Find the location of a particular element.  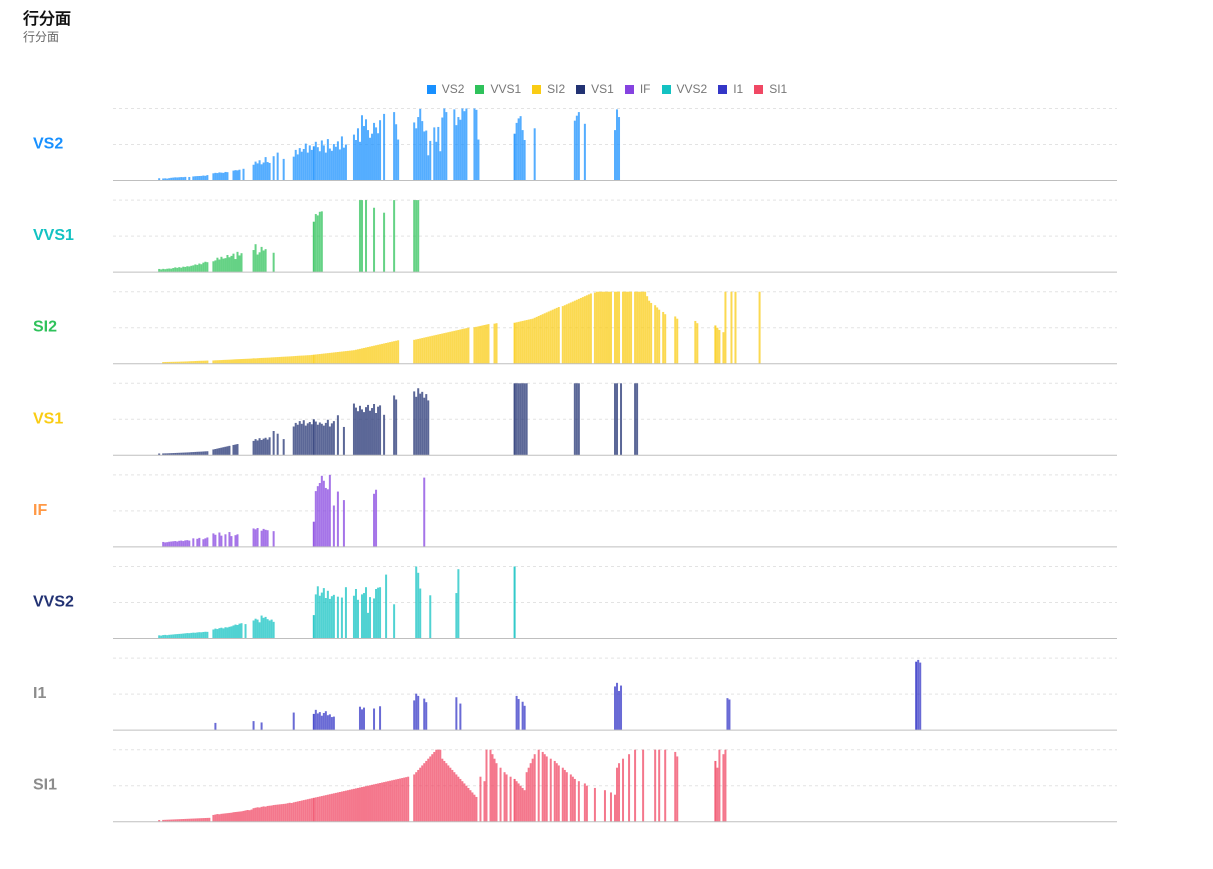

legend-item-si1: SI1 is located at coordinates (770, 89).